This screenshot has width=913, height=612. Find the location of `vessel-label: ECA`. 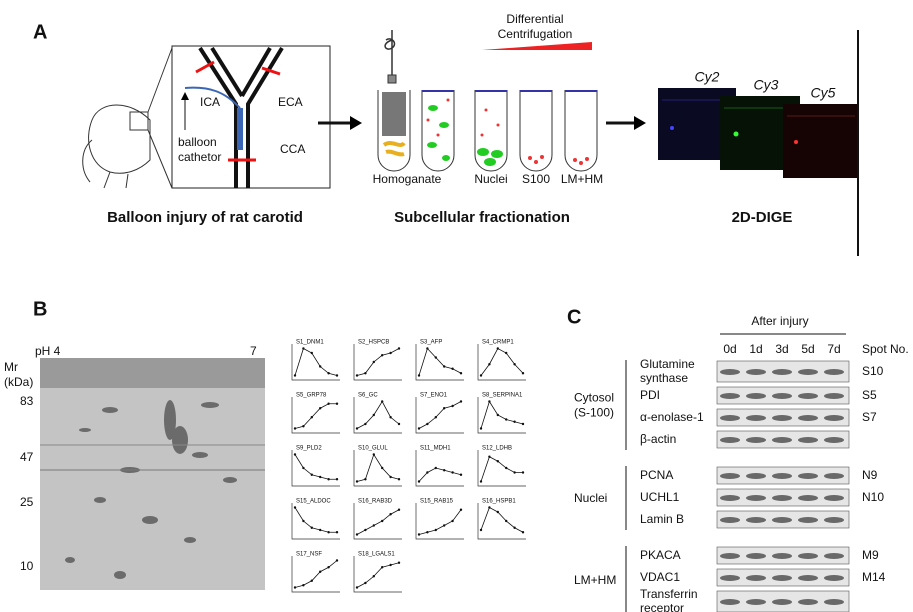

vessel-label: ECA is located at coordinates (290, 102).